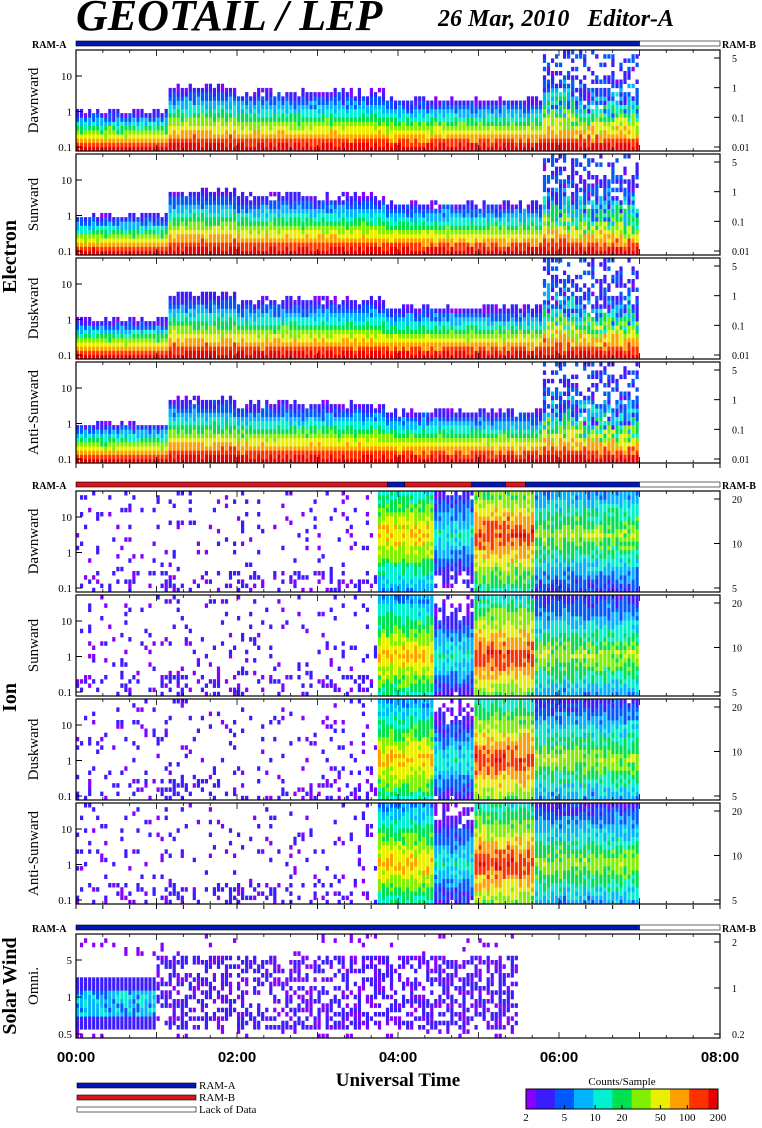 Image resolution: width=762 pixels, height=1128 pixels. I want to click on y2-tick-label: 1, so click(734, 193).